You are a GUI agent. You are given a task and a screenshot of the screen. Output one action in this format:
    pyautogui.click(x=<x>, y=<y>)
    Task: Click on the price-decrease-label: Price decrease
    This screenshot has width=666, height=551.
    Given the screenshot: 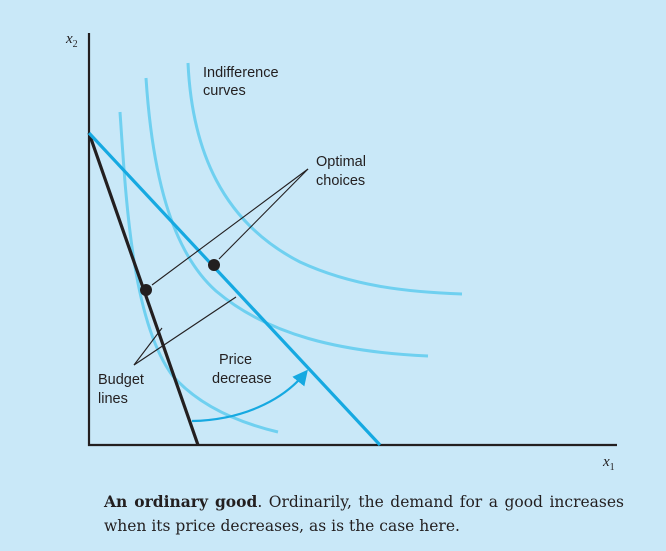 What is the action you would take?
    pyautogui.click(x=242, y=369)
    